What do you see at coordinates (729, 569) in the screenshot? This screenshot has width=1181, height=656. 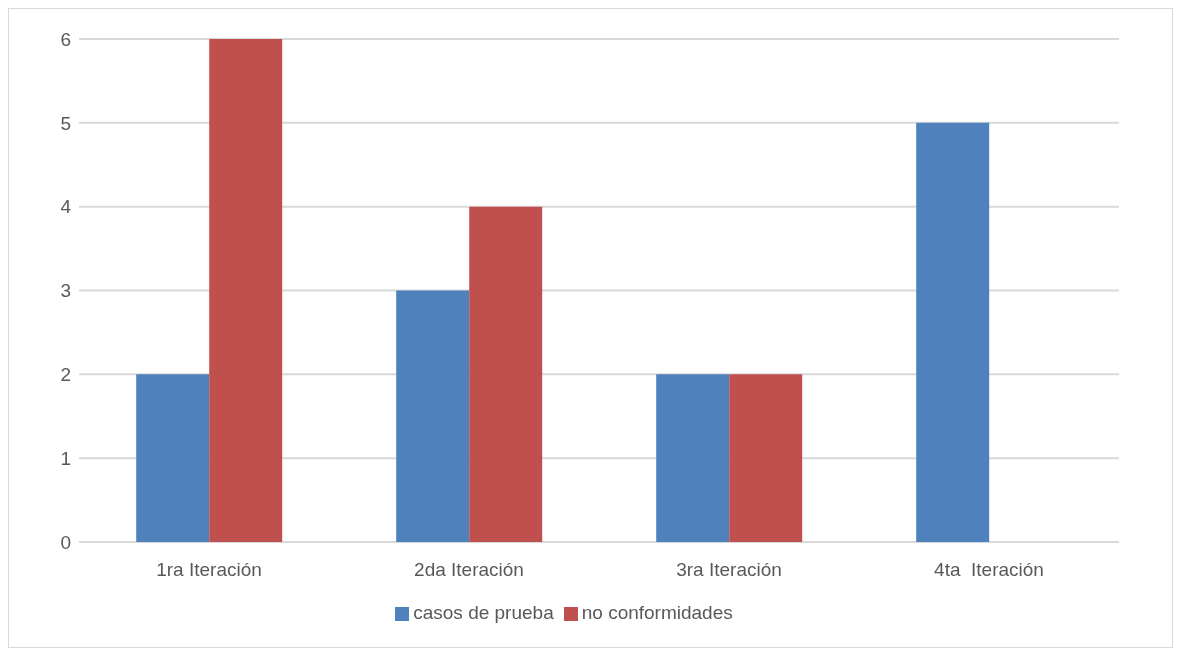 I see `x-tick-label: 3ra Iteración` at bounding box center [729, 569].